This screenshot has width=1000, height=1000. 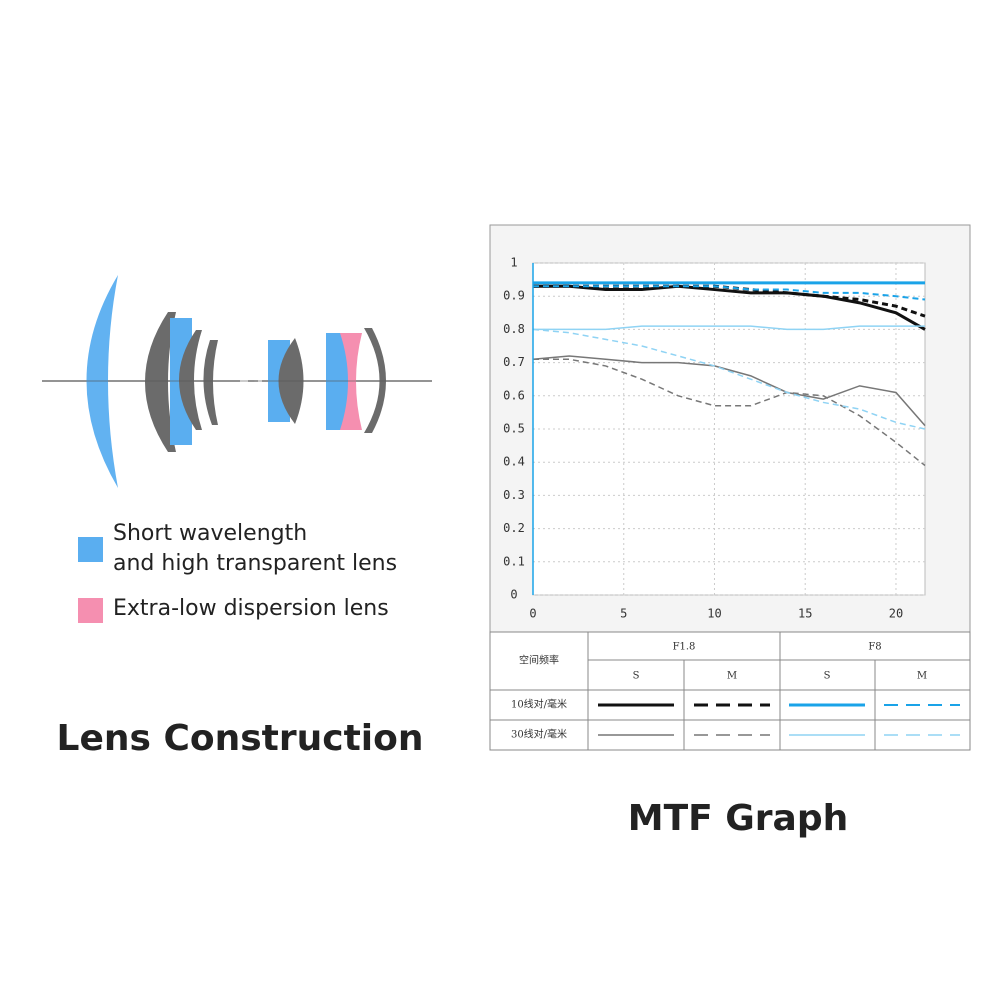 I want to click on y-tick-label: 0.9, so click(x=514, y=296).